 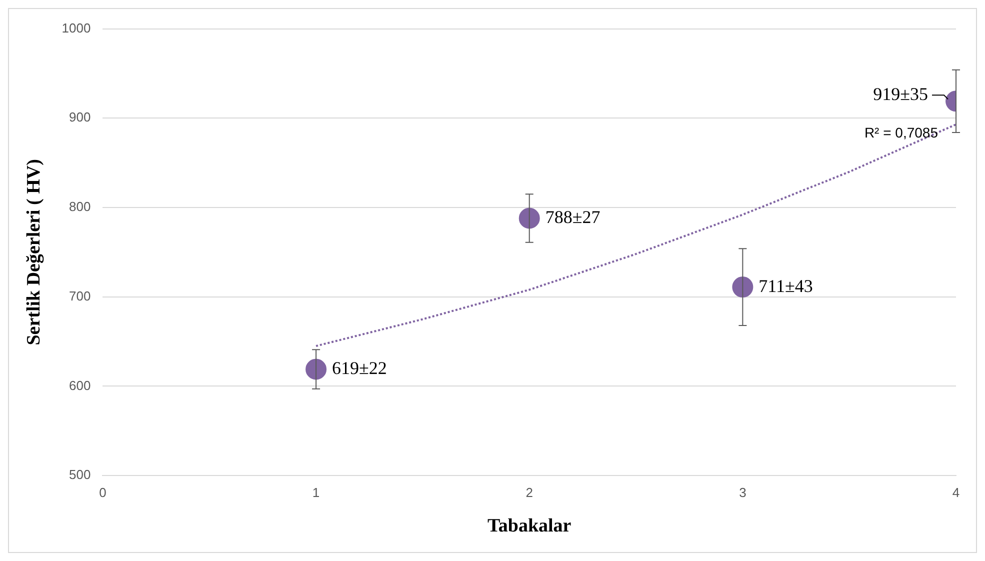 What do you see at coordinates (529, 526) in the screenshot?
I see `x-axis-title: Tabakalar` at bounding box center [529, 526].